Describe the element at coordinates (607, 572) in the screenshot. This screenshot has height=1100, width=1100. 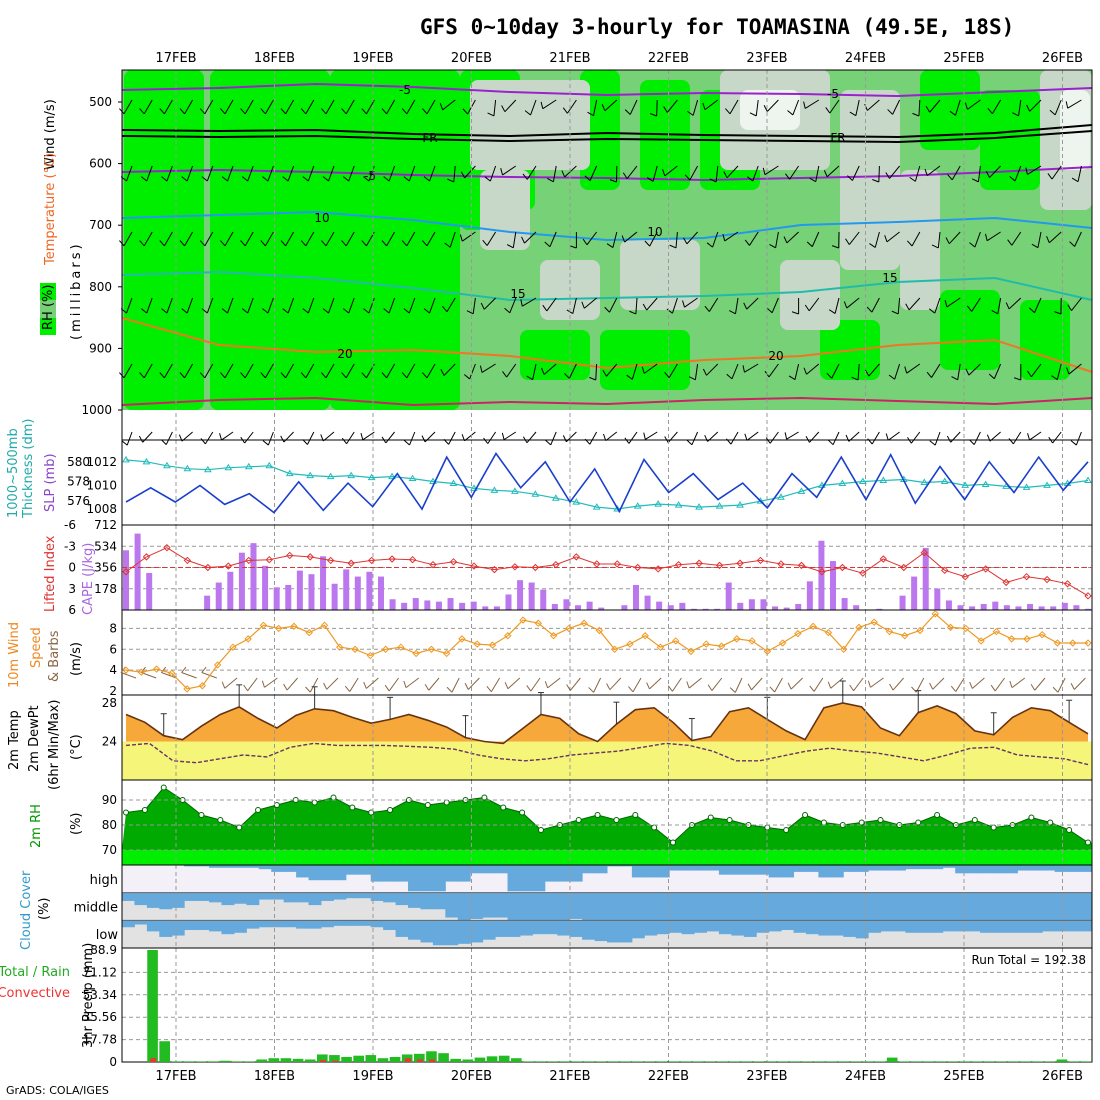
I see `lifted-index-series` at that location.